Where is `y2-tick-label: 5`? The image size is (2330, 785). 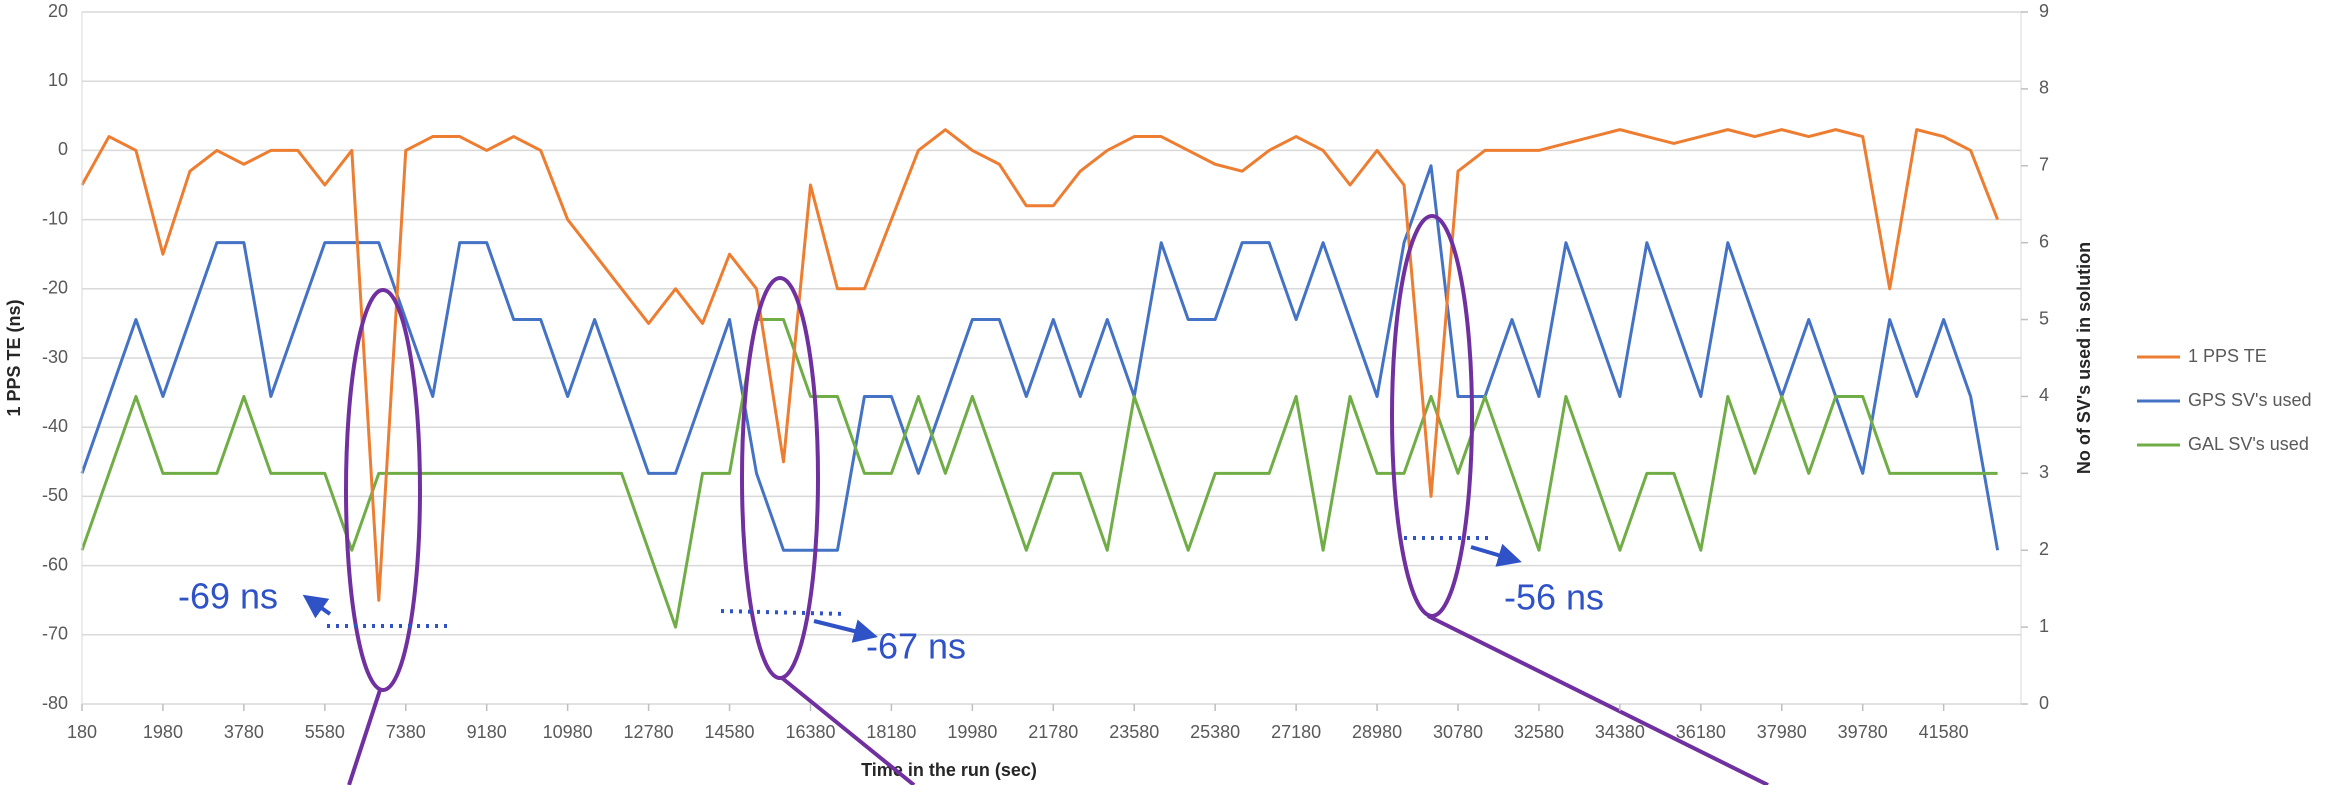 y2-tick-label: 5 is located at coordinates (2044, 318).